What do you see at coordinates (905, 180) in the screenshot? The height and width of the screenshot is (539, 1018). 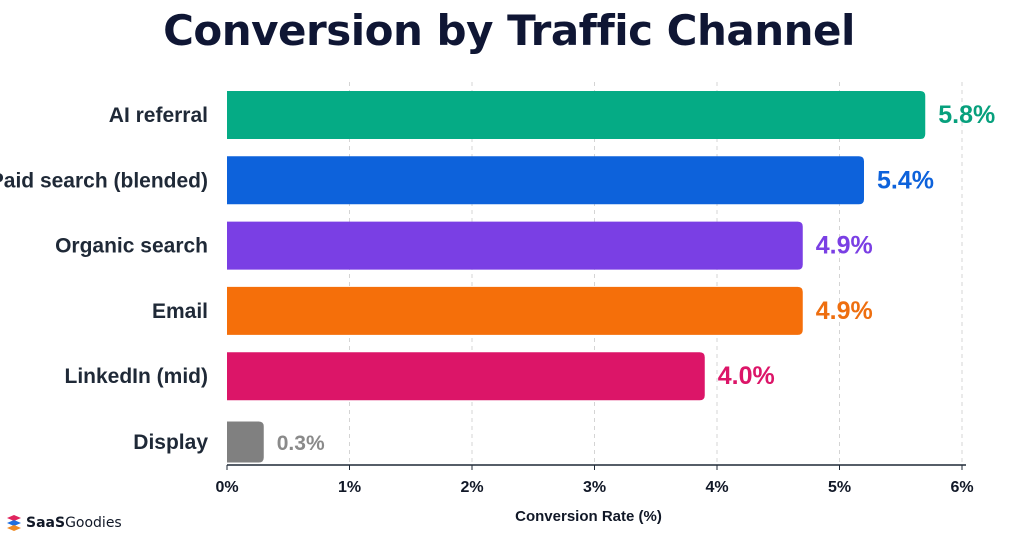 I see `value-label: 5.4%` at bounding box center [905, 180].